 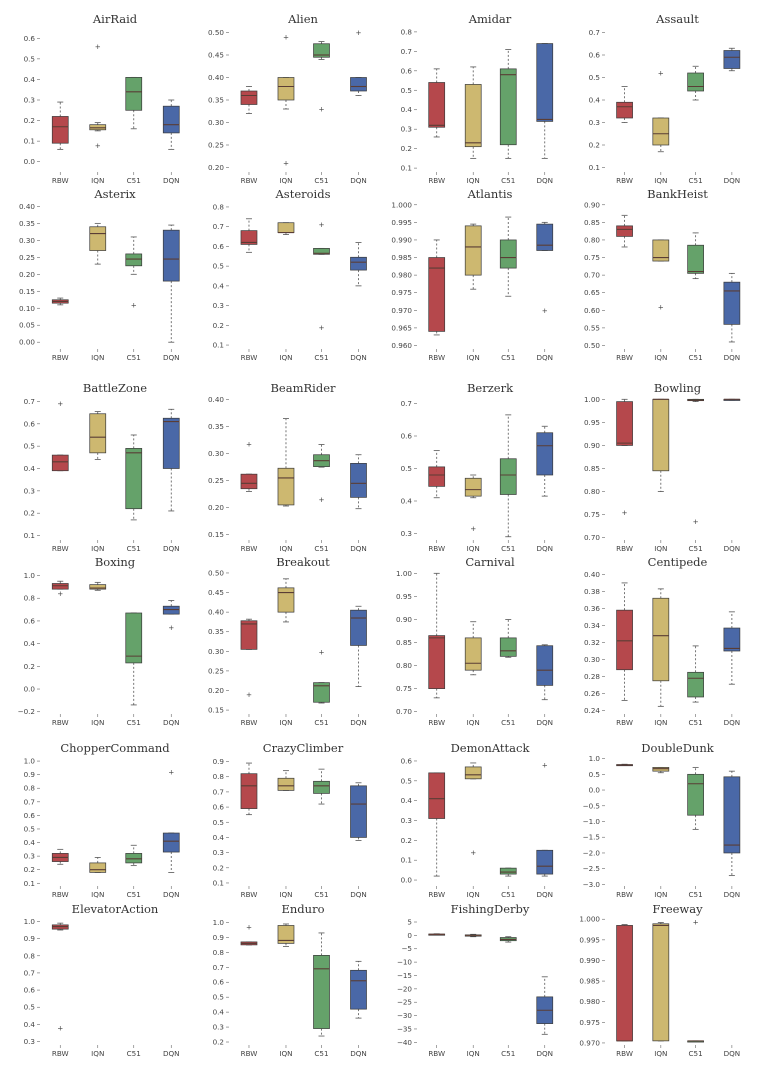 I want to click on y-tick-label: 0.65, so click(x=592, y=292).